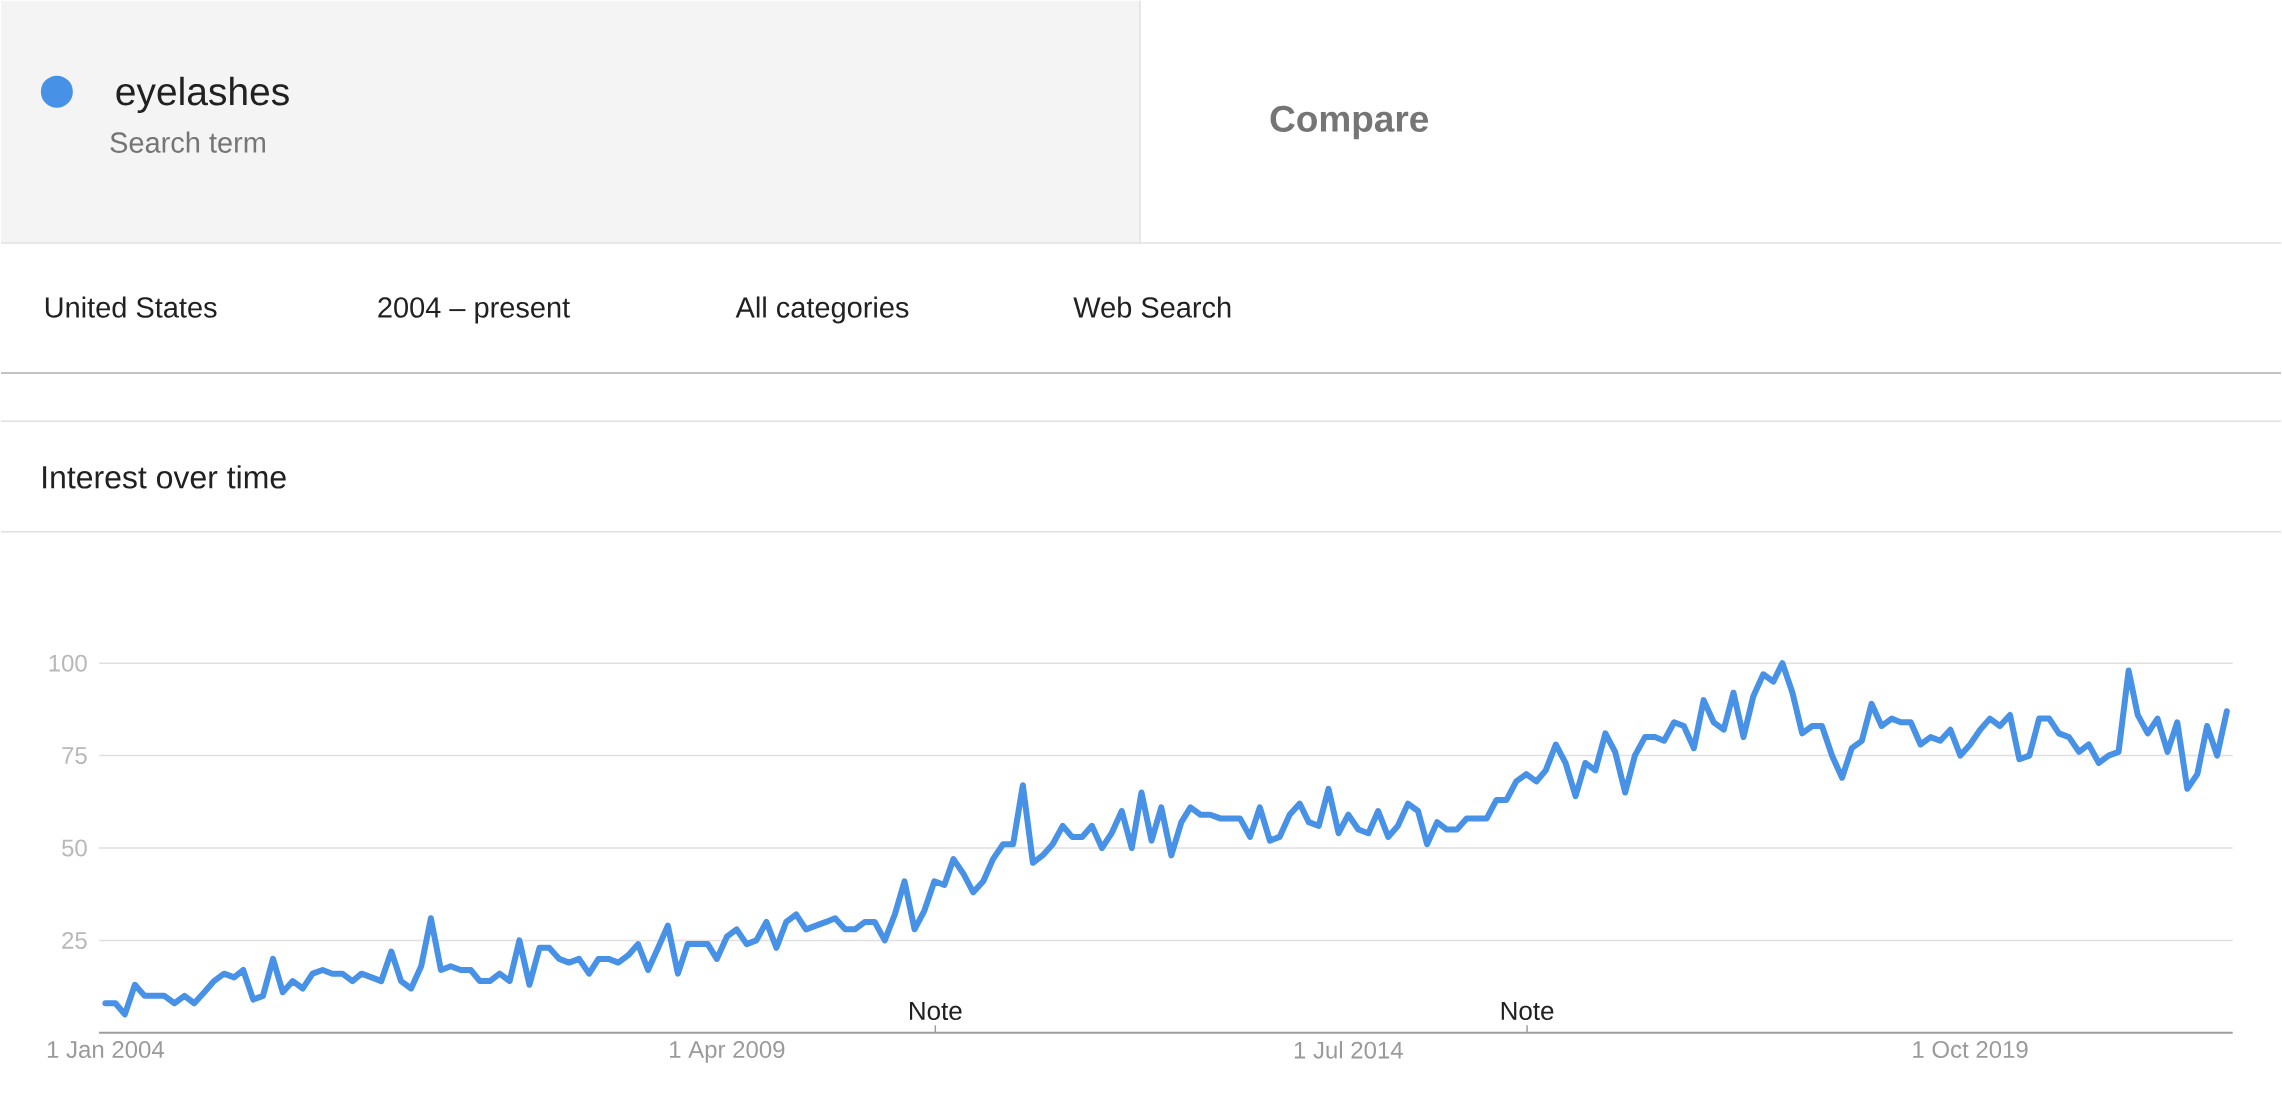  Describe the element at coordinates (1348, 1050) in the screenshot. I see `x-tick-label: 1 Jul 2014` at that location.